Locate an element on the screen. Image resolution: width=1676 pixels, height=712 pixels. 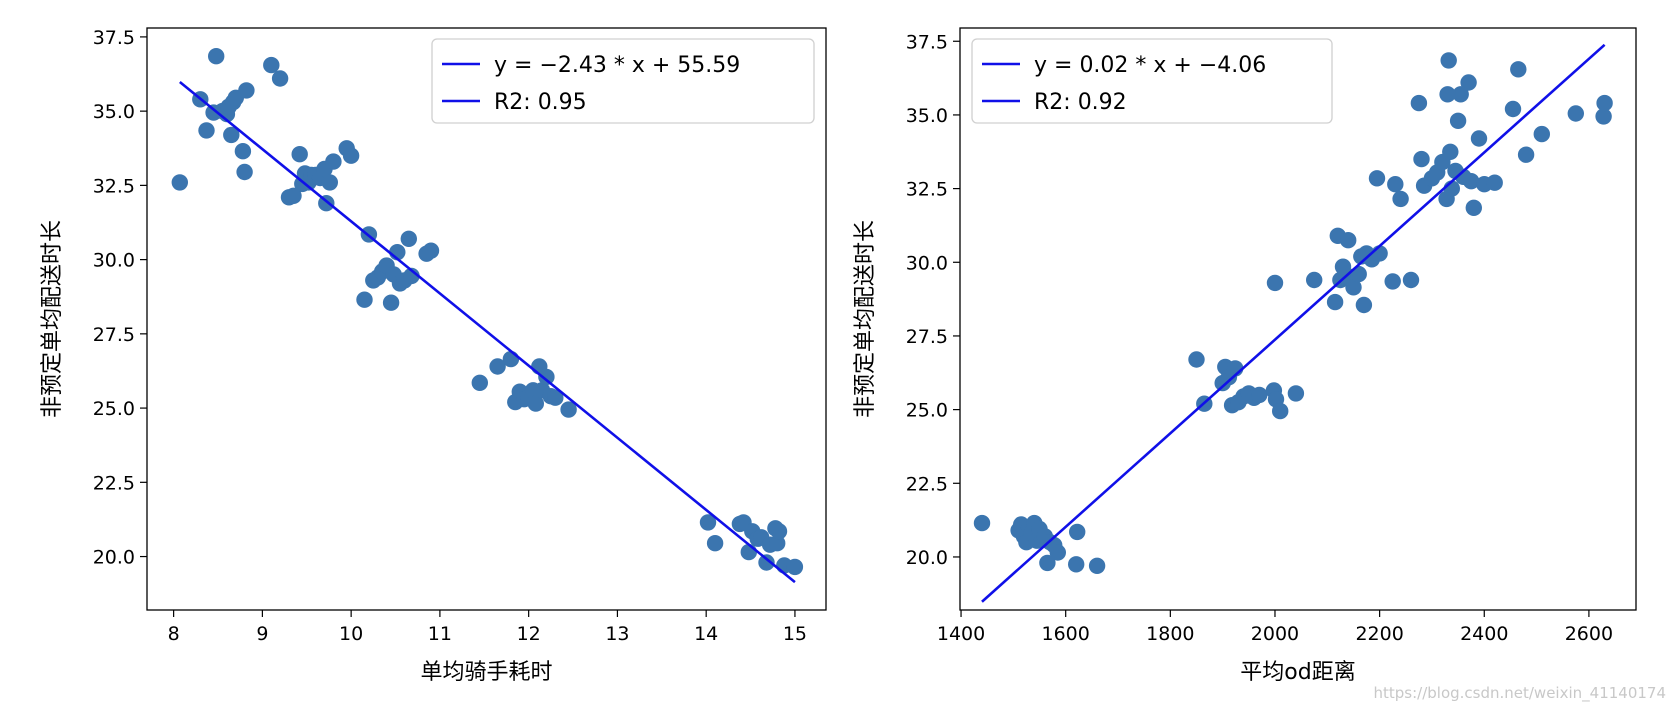
x-tick-label: 8 is located at coordinates (174, 634).